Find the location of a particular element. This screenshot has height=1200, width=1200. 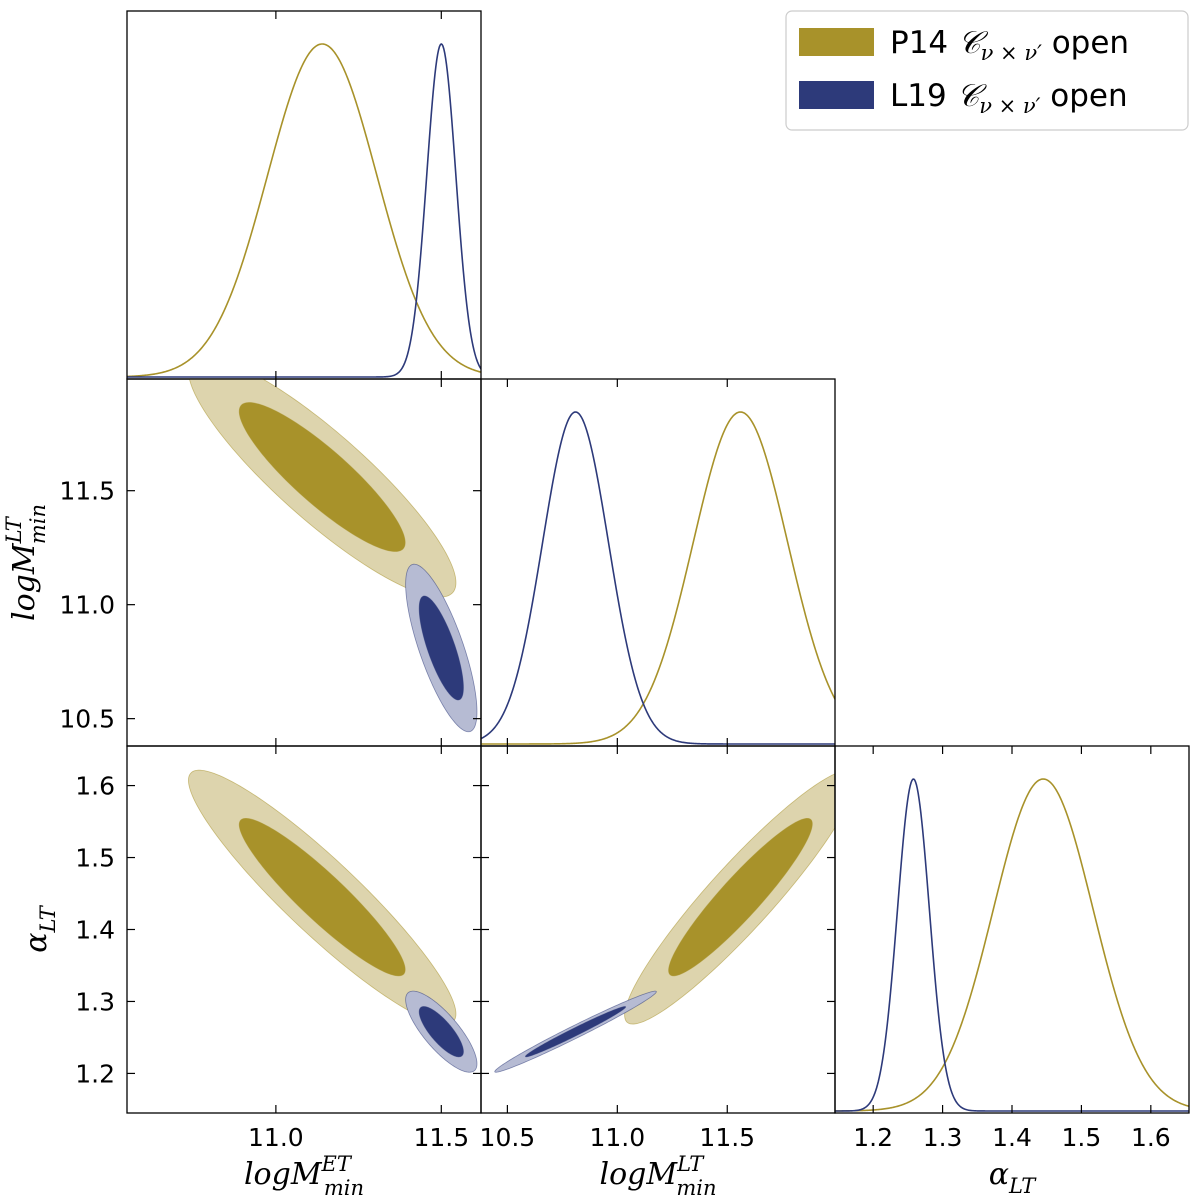

legend: P14 𝒞ν × ν′ open L19 𝒞ν × ν′ open is located at coordinates (987, 70).